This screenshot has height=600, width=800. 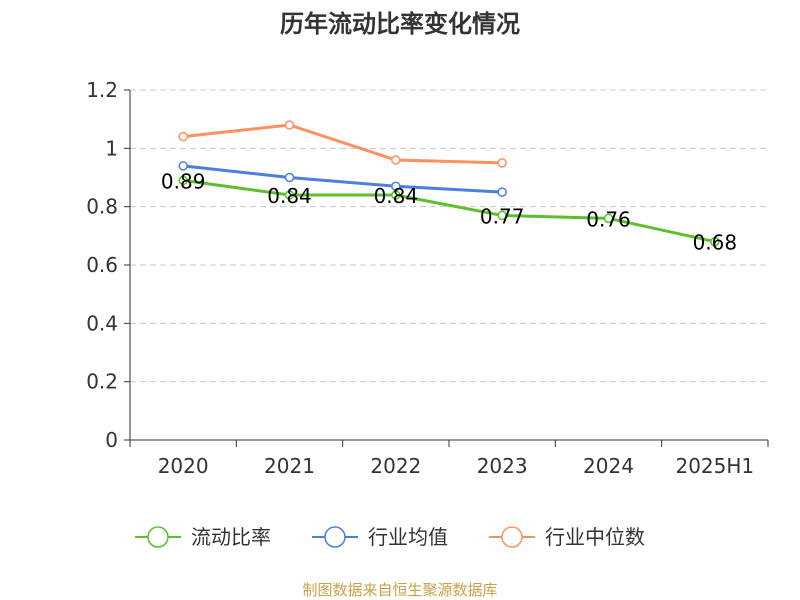 I want to click on x-tick-label: 2020, so click(x=183, y=466).